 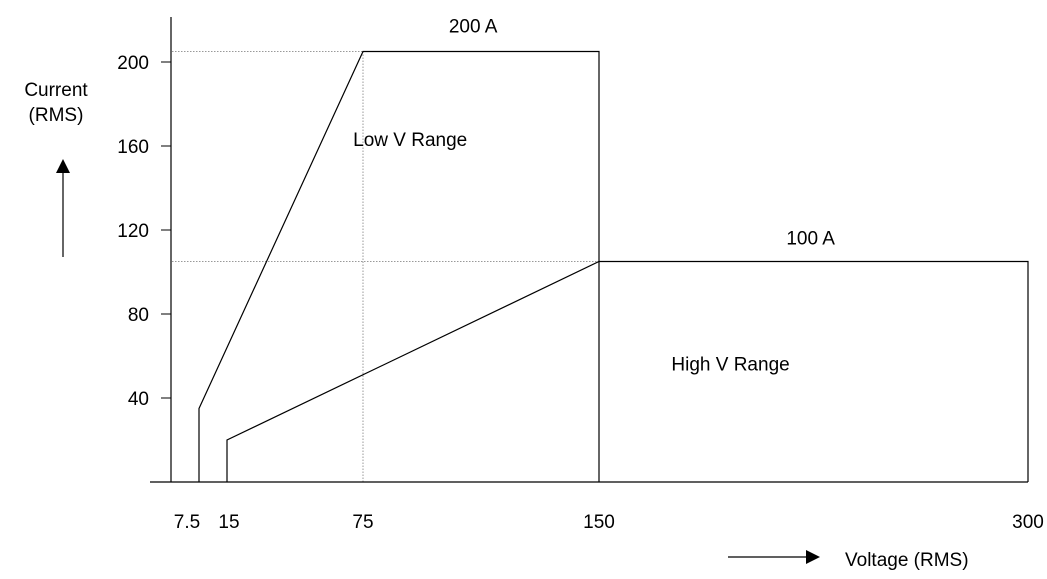 I want to click on x-tick-label: 150, so click(x=599, y=522).